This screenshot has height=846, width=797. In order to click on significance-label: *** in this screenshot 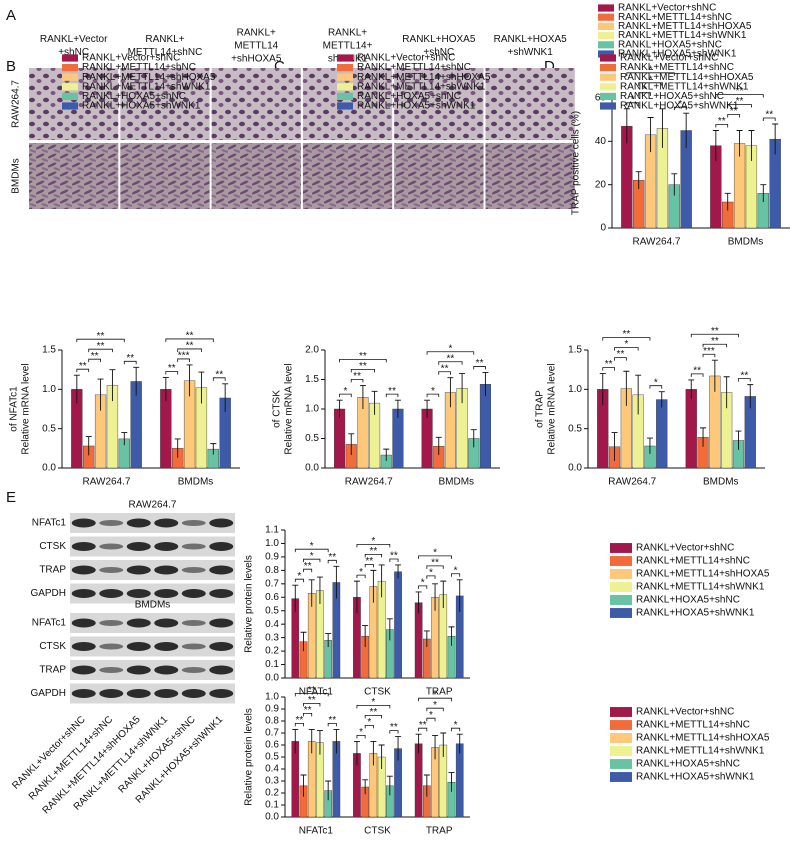, I will do `click(184, 356)`.